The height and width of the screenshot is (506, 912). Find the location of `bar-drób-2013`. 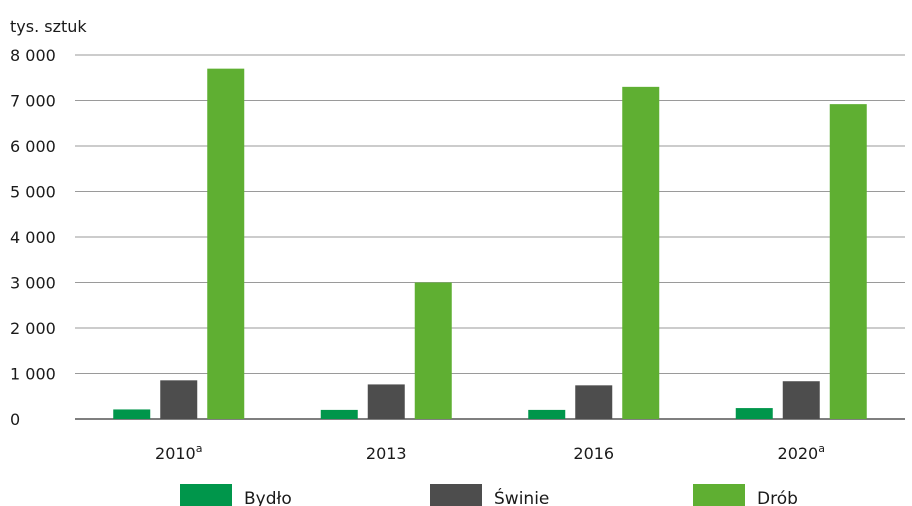

bar-drób-2013 is located at coordinates (433, 350).